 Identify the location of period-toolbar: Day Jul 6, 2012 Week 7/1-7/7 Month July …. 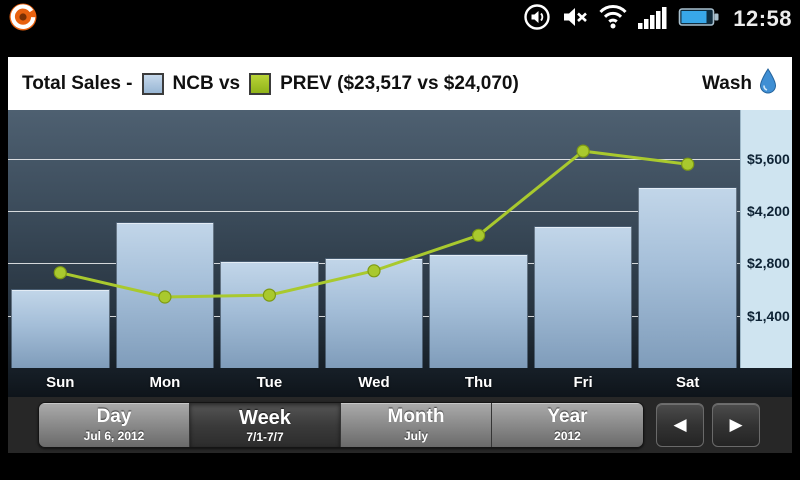
(400, 425).